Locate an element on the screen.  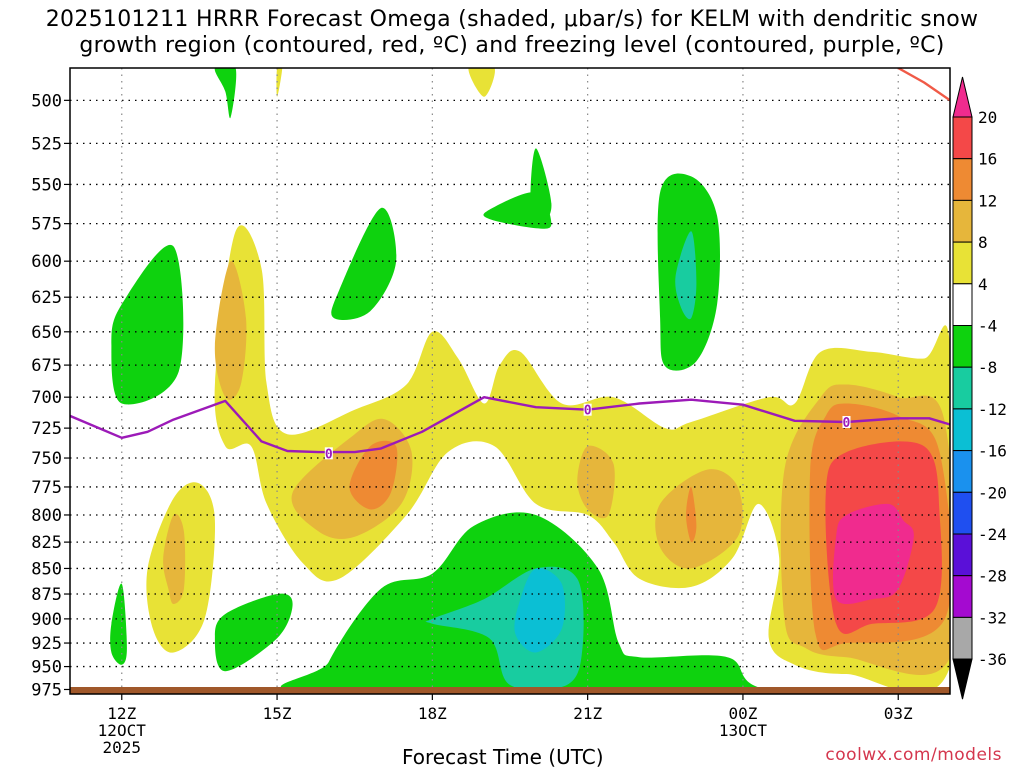
y-tick-label: 875 is located at coordinates (46, 595).